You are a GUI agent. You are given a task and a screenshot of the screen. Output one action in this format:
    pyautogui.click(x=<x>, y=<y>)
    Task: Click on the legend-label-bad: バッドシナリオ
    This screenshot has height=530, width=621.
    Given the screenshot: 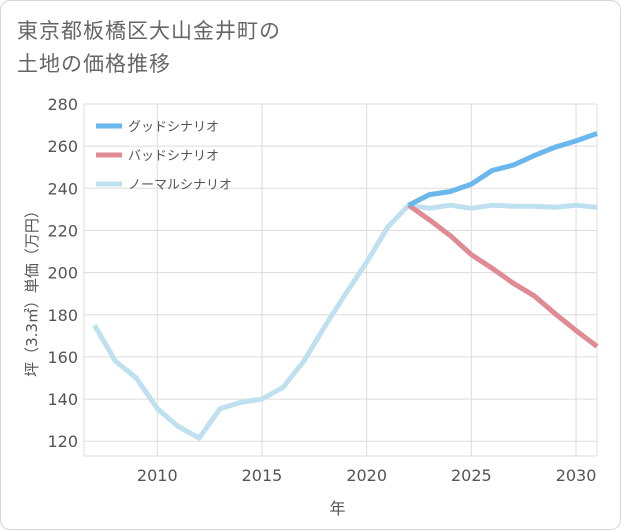 What is the action you would take?
    pyautogui.click(x=173, y=156)
    